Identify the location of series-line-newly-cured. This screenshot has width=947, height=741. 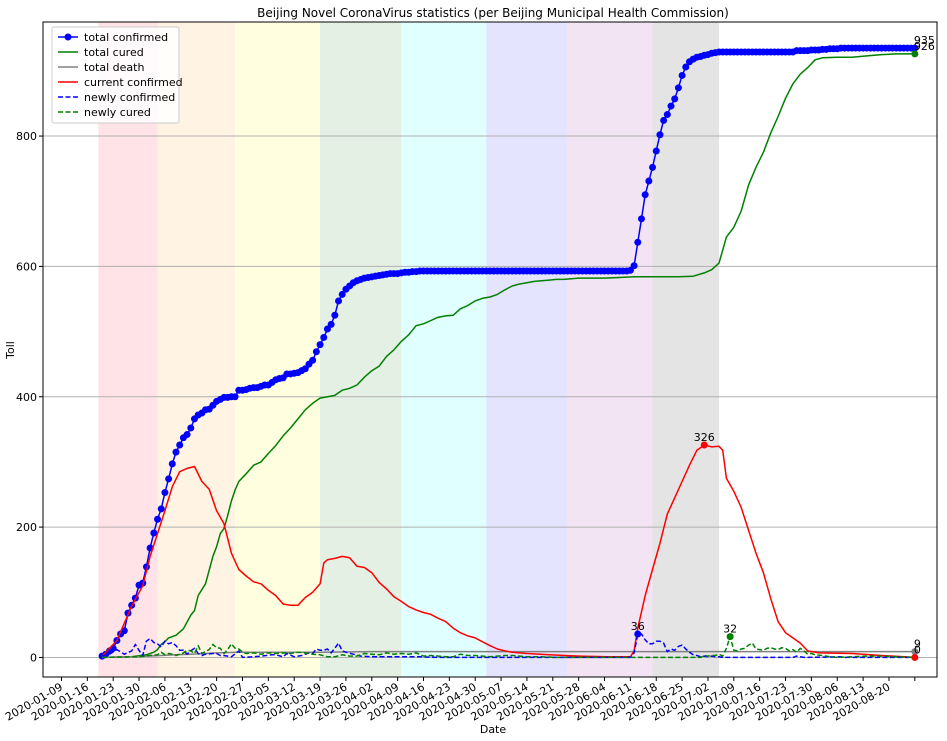
(508, 647).